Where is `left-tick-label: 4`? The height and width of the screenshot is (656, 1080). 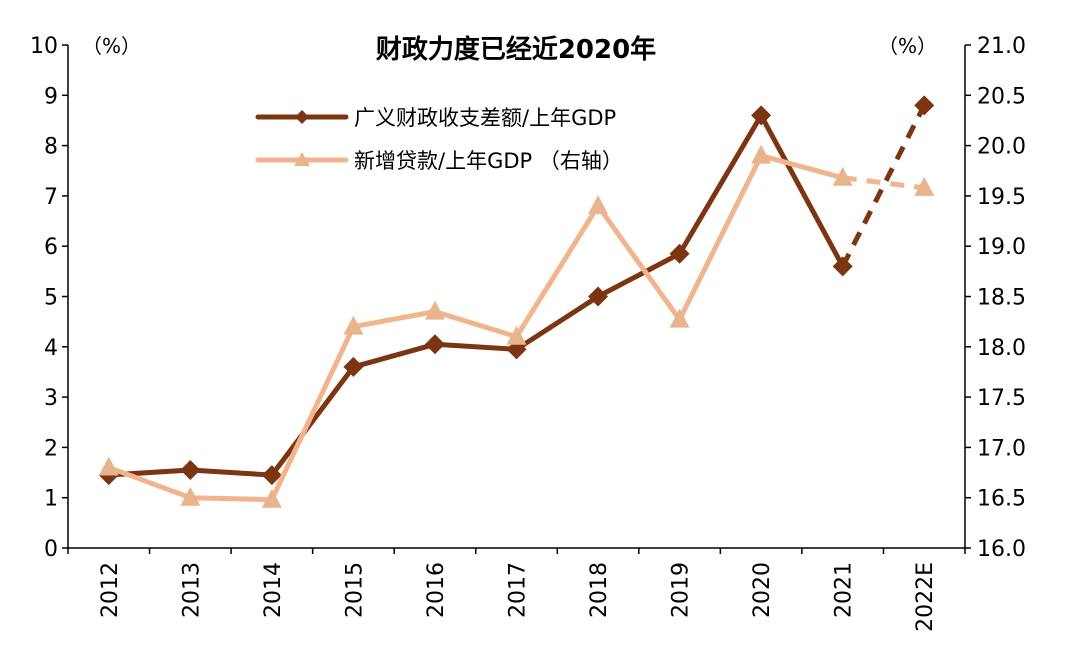 left-tick-label: 4 is located at coordinates (51, 348).